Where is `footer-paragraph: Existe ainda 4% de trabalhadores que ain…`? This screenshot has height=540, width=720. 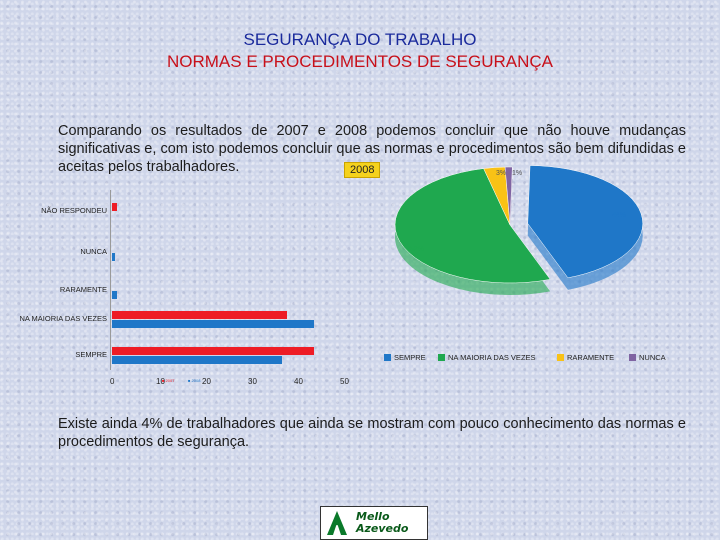
footer-paragraph: Existe ainda 4% de trabalhadores que ain… is located at coordinates (372, 433).